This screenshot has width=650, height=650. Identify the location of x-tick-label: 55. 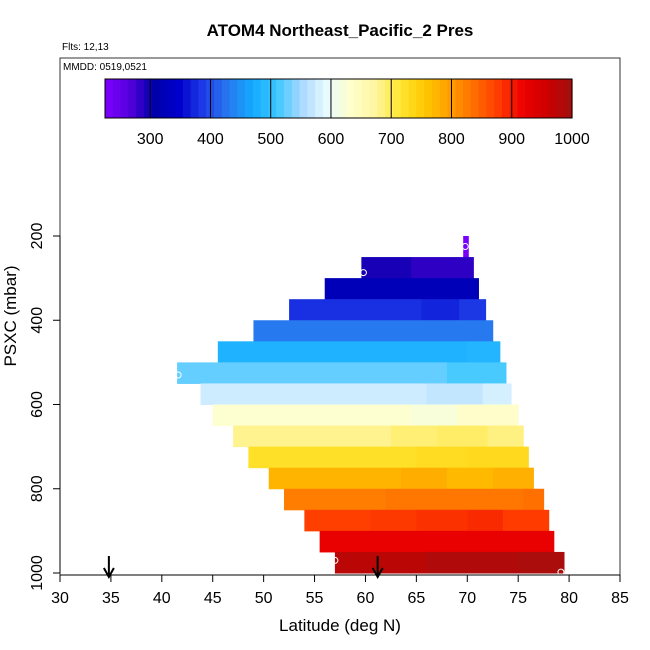
(315, 598).